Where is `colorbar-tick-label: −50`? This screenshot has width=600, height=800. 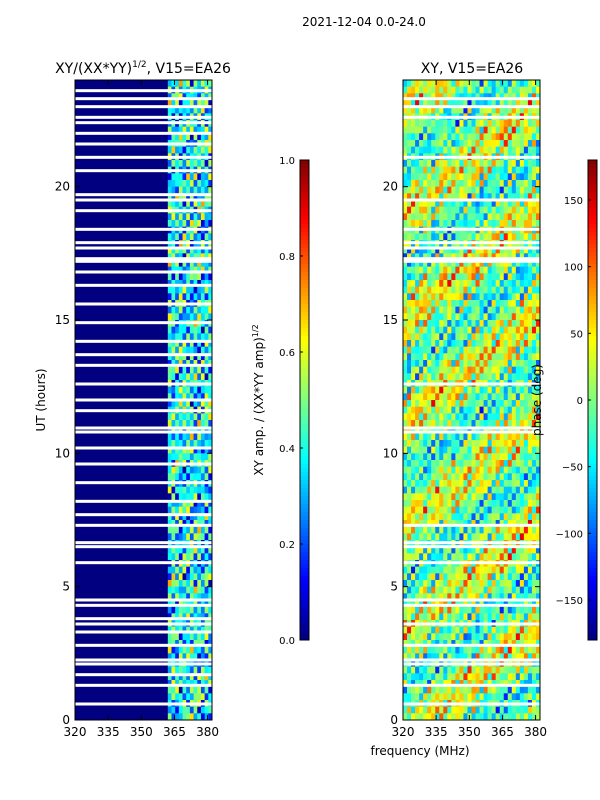
colorbar-tick-label: −50 is located at coordinates (572, 468).